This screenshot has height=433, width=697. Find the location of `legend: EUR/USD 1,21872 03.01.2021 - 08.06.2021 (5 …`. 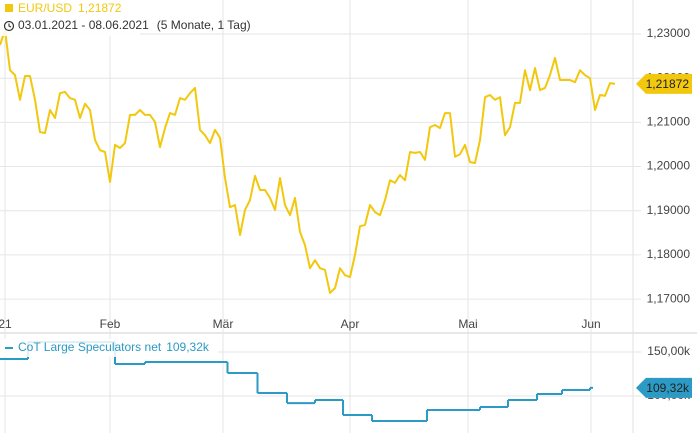

legend: EUR/USD 1,21872 03.01.2021 - 08.06.2021 (5 … is located at coordinates (125, 18).